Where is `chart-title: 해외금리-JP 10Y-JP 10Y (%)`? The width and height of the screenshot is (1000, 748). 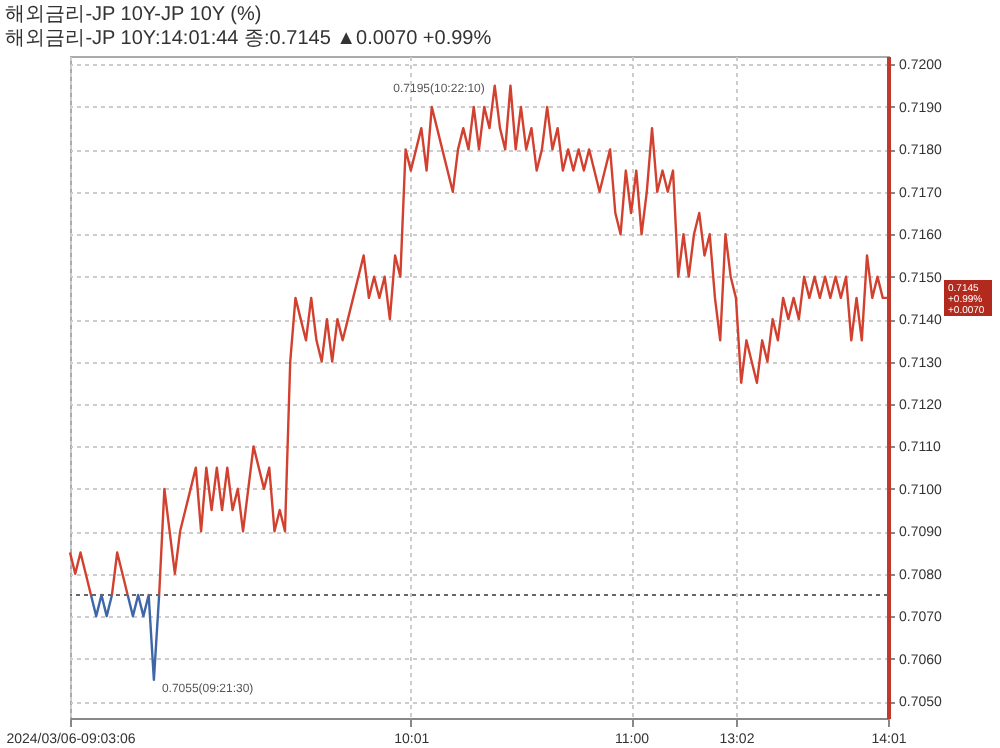 chart-title: 해외금리-JP 10Y-JP 10Y (%) is located at coordinates (133, 15).